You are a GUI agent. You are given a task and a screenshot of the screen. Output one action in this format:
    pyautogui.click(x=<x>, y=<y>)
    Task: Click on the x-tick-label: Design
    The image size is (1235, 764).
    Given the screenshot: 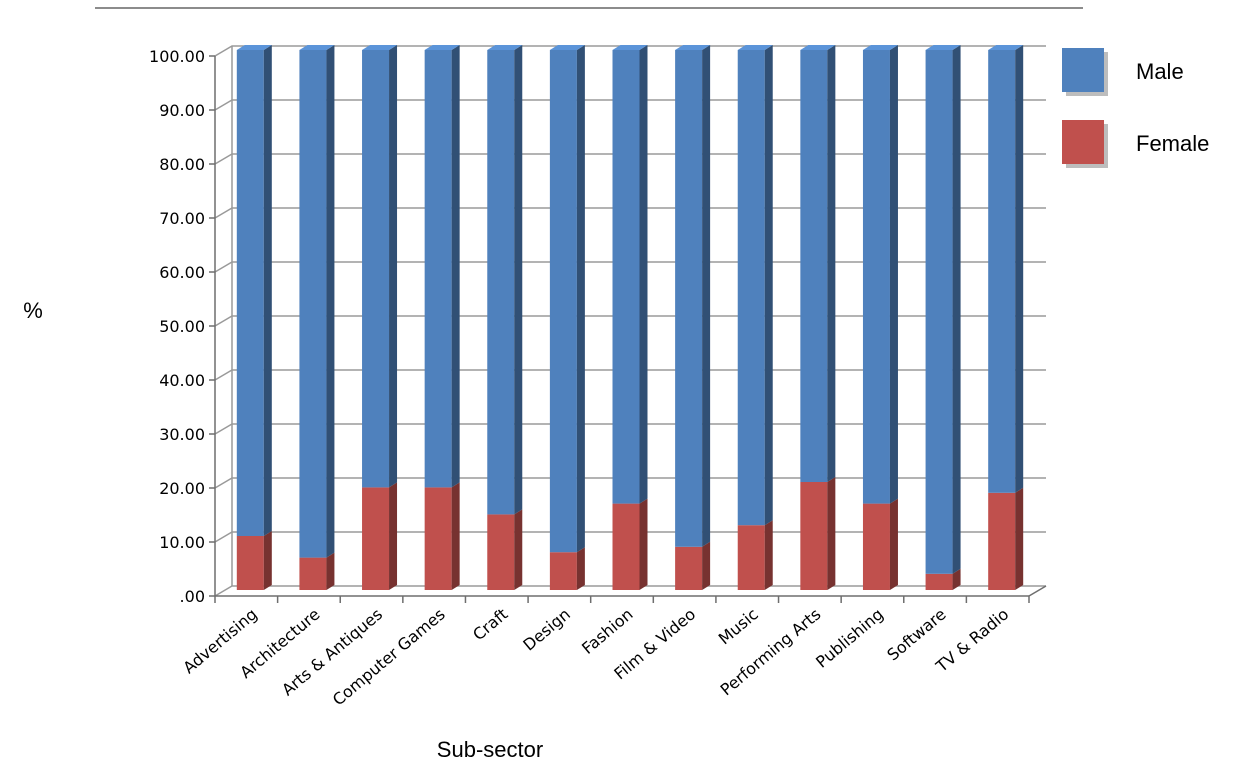 What is the action you would take?
    pyautogui.click(x=546, y=630)
    